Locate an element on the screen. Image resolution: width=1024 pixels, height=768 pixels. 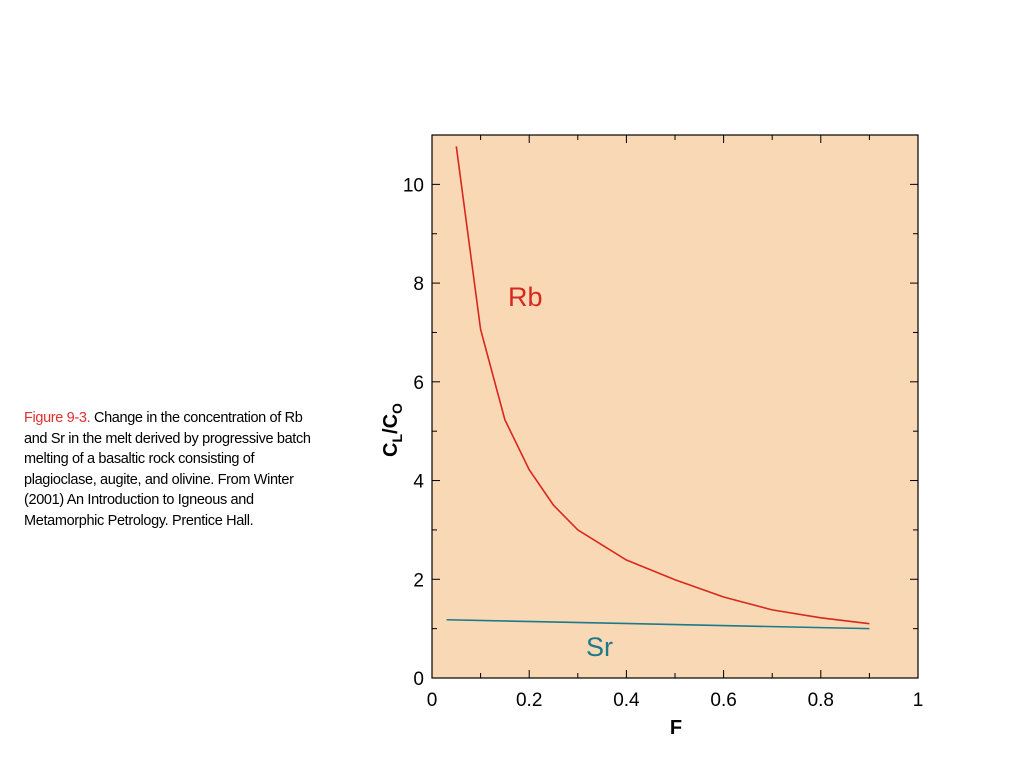
y-tick-label: 2 is located at coordinates (418, 580).